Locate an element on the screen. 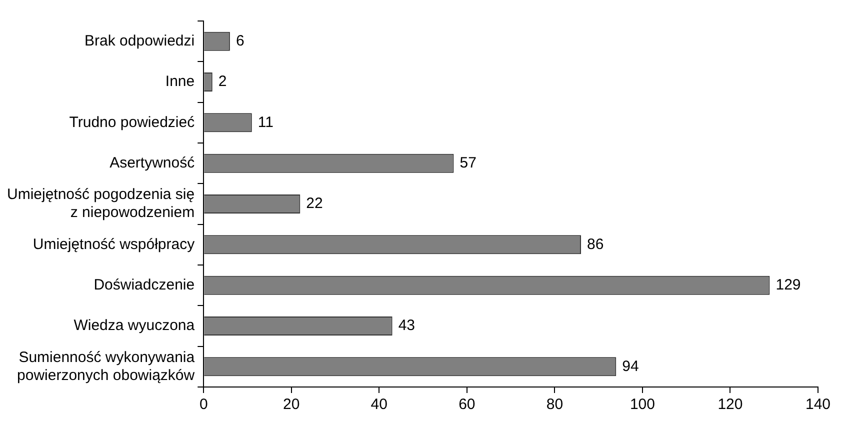  data-label: 2 is located at coordinates (222, 81).